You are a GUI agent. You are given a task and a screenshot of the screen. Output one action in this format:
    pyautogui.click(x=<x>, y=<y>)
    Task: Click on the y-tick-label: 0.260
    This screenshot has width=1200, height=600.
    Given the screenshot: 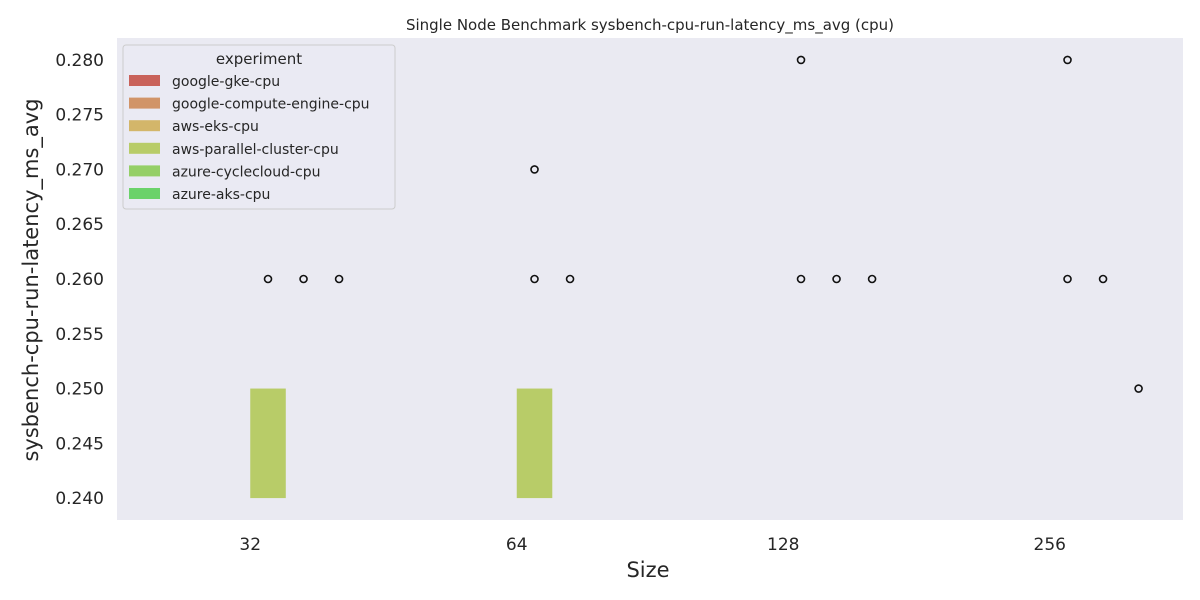 What is the action you would take?
    pyautogui.click(x=79, y=280)
    